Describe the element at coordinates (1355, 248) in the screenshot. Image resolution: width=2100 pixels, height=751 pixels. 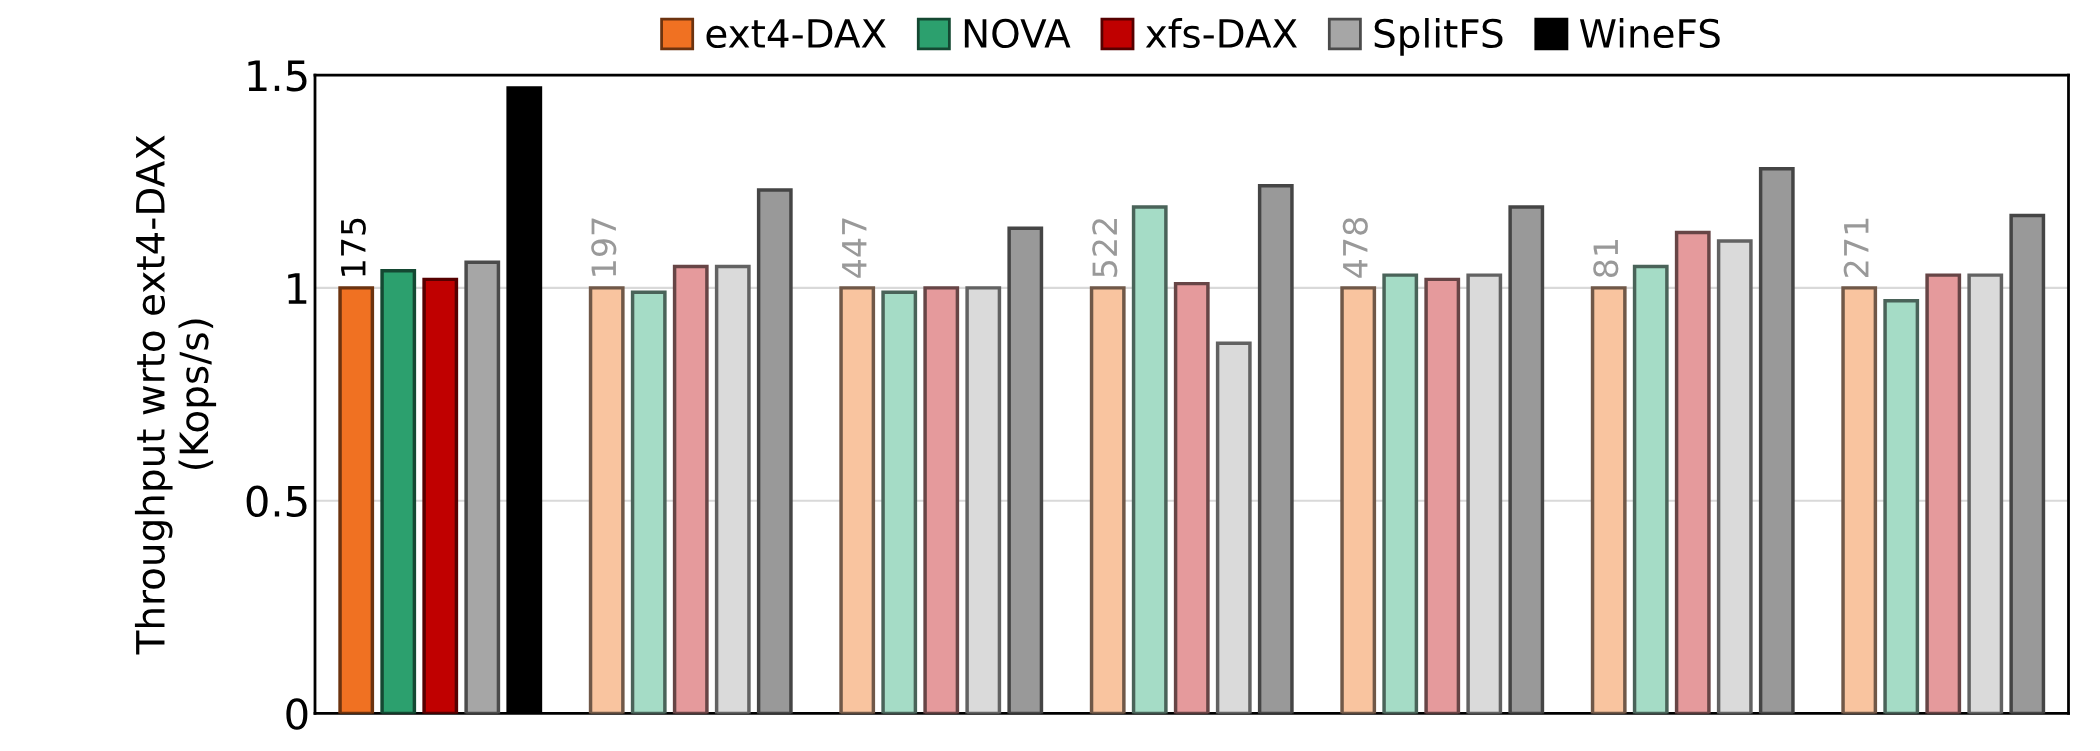
I see `annotation: 478` at that location.